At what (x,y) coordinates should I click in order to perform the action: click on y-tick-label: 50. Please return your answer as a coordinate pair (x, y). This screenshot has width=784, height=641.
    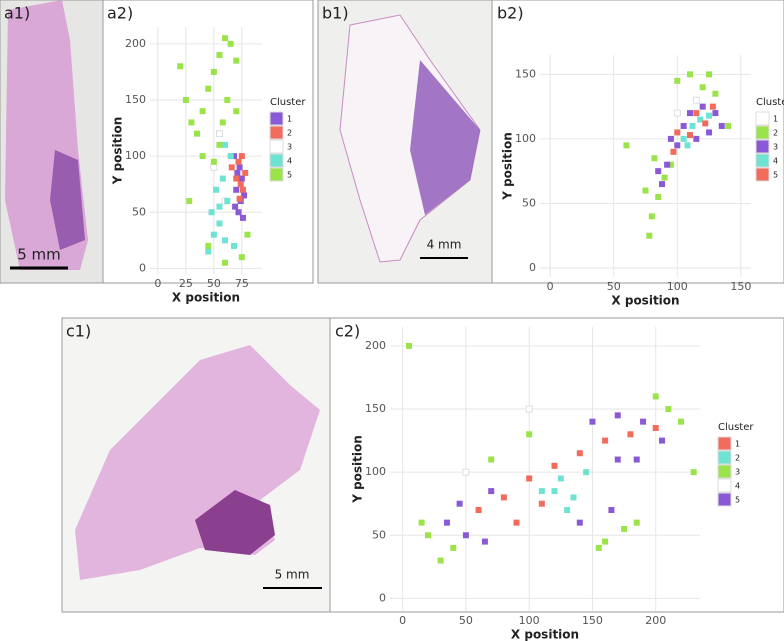
    Looking at the image, I should click on (379, 534).